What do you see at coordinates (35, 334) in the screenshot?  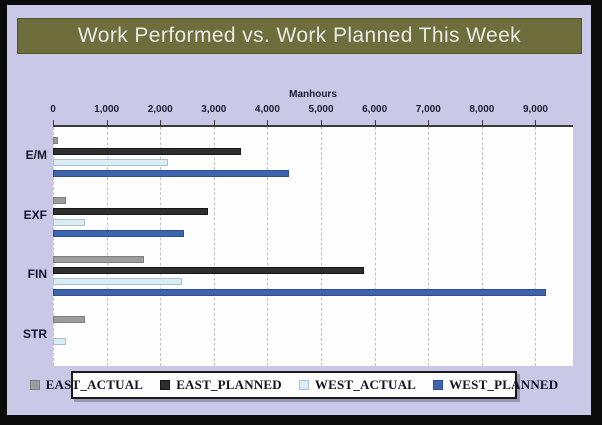 I see `category-label: STR` at bounding box center [35, 334].